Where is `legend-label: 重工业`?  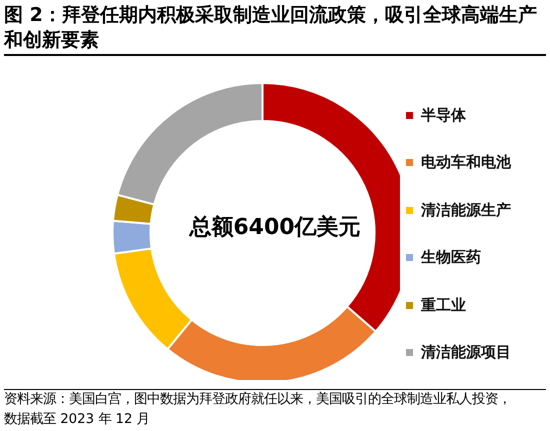
legend-label: 重工业 is located at coordinates (443, 305).